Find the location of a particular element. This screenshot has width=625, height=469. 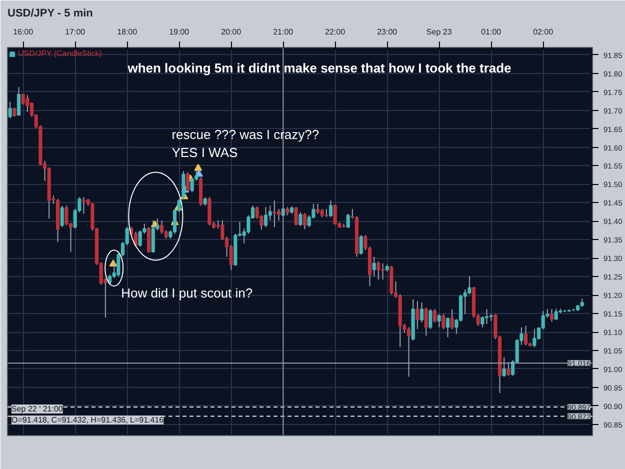

text: when looking 5m it didnt make sense that how I took the trade is located at coordinates (319, 68).